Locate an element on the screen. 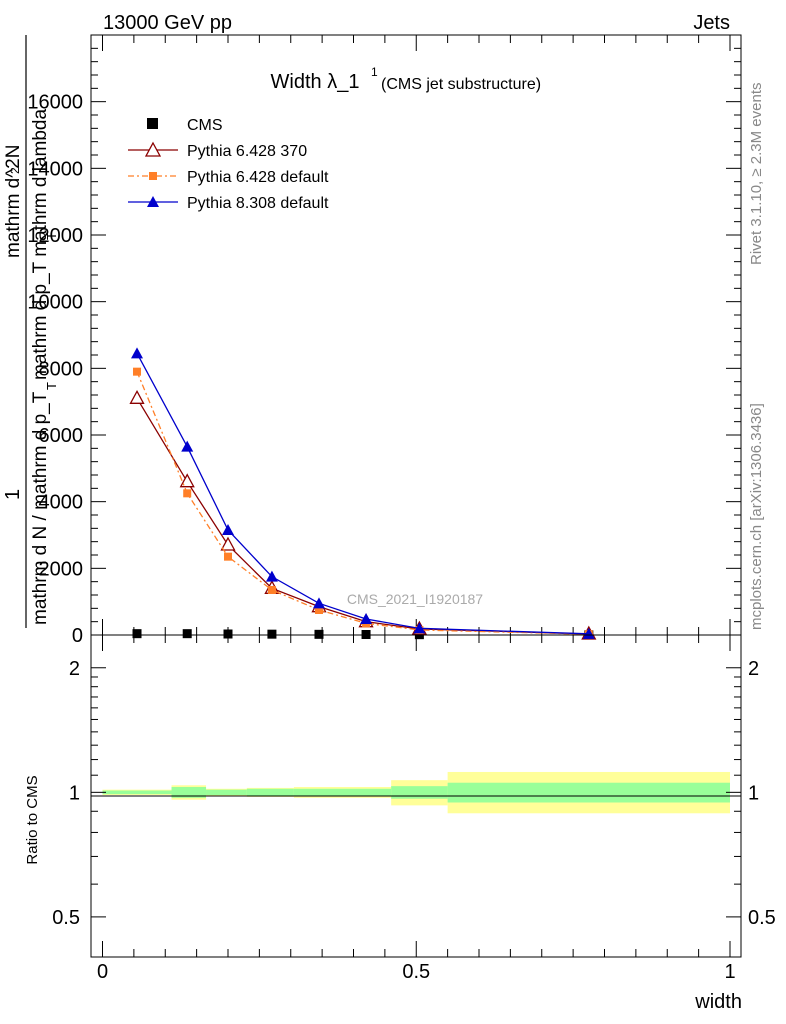 This screenshot has height=1024, width=786. main-y-tick-label: 14000 is located at coordinates (55, 169).